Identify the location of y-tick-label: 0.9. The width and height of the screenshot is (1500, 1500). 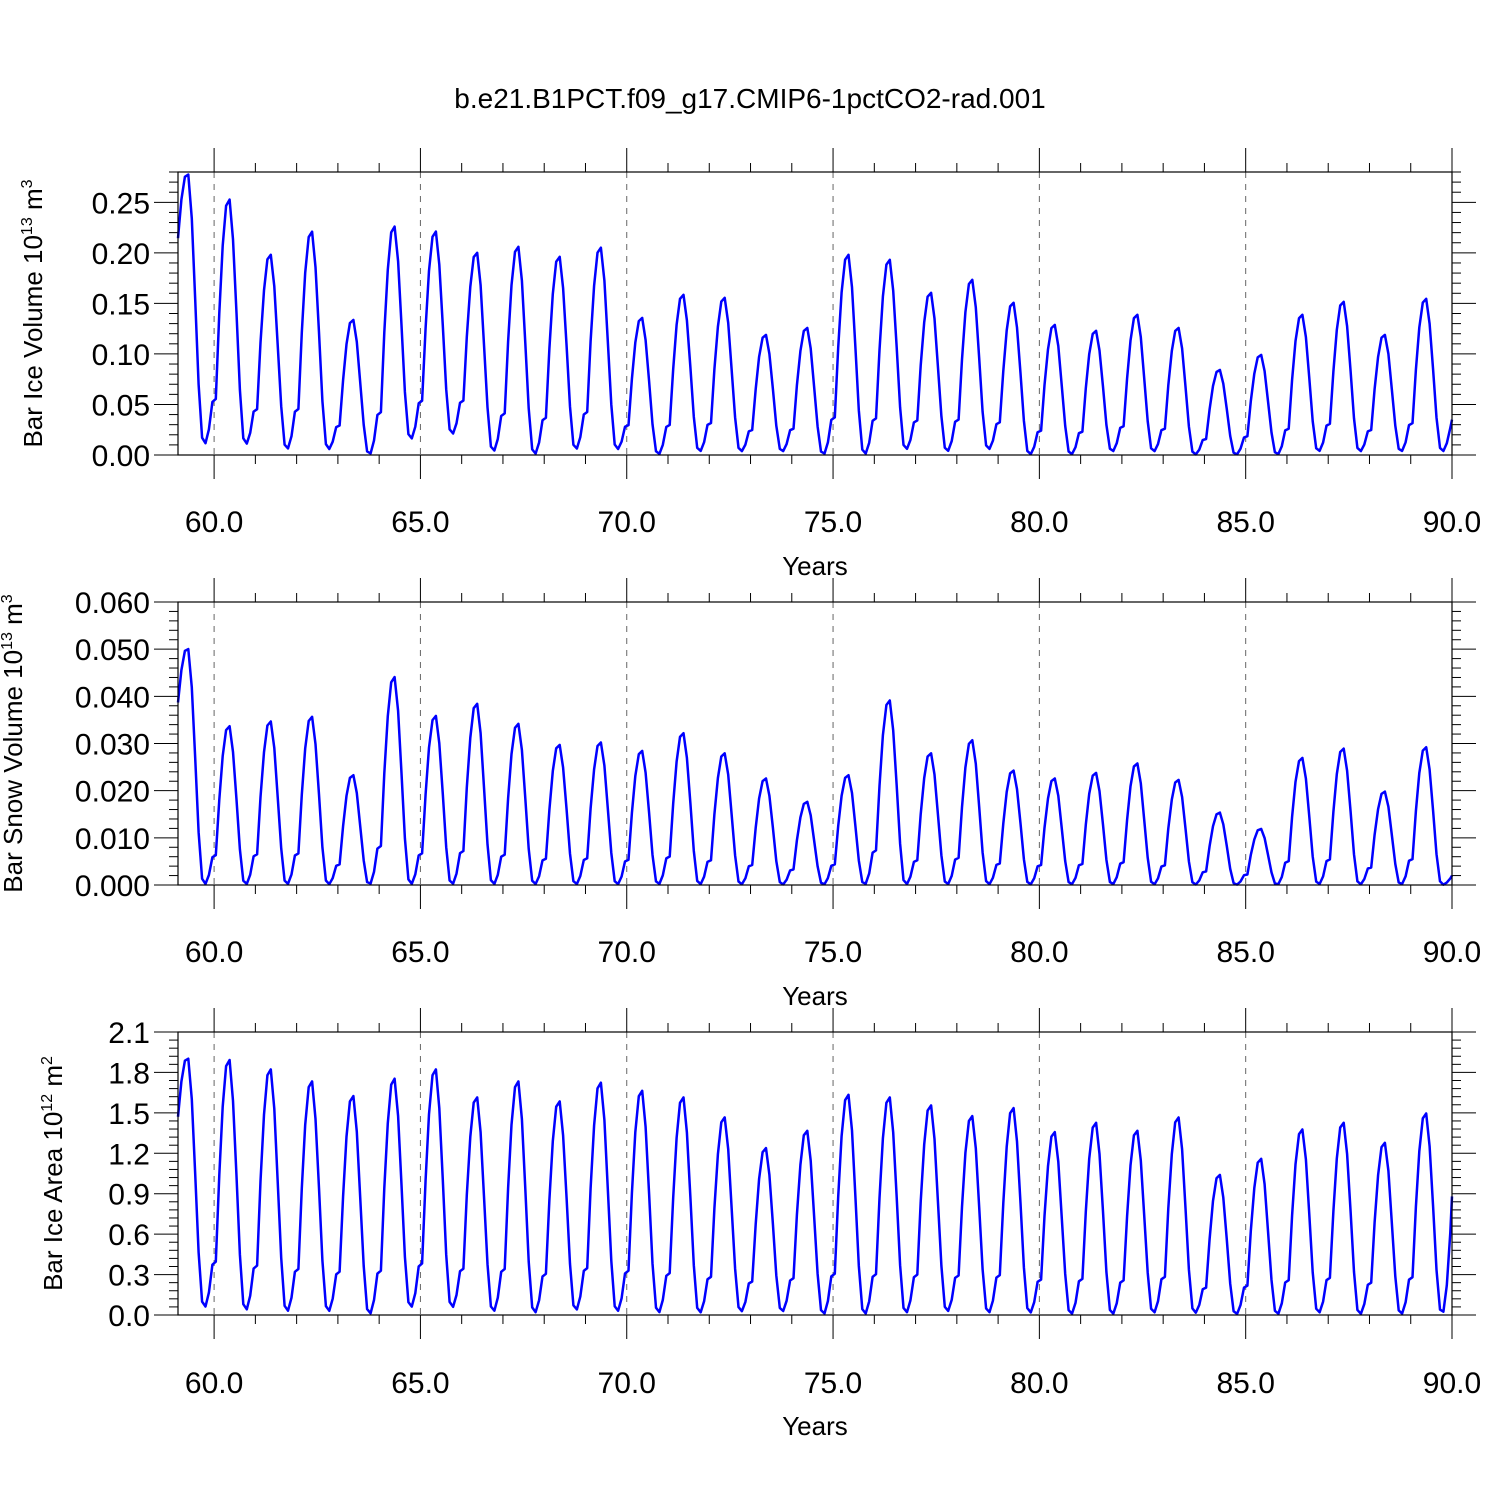
(129, 1195).